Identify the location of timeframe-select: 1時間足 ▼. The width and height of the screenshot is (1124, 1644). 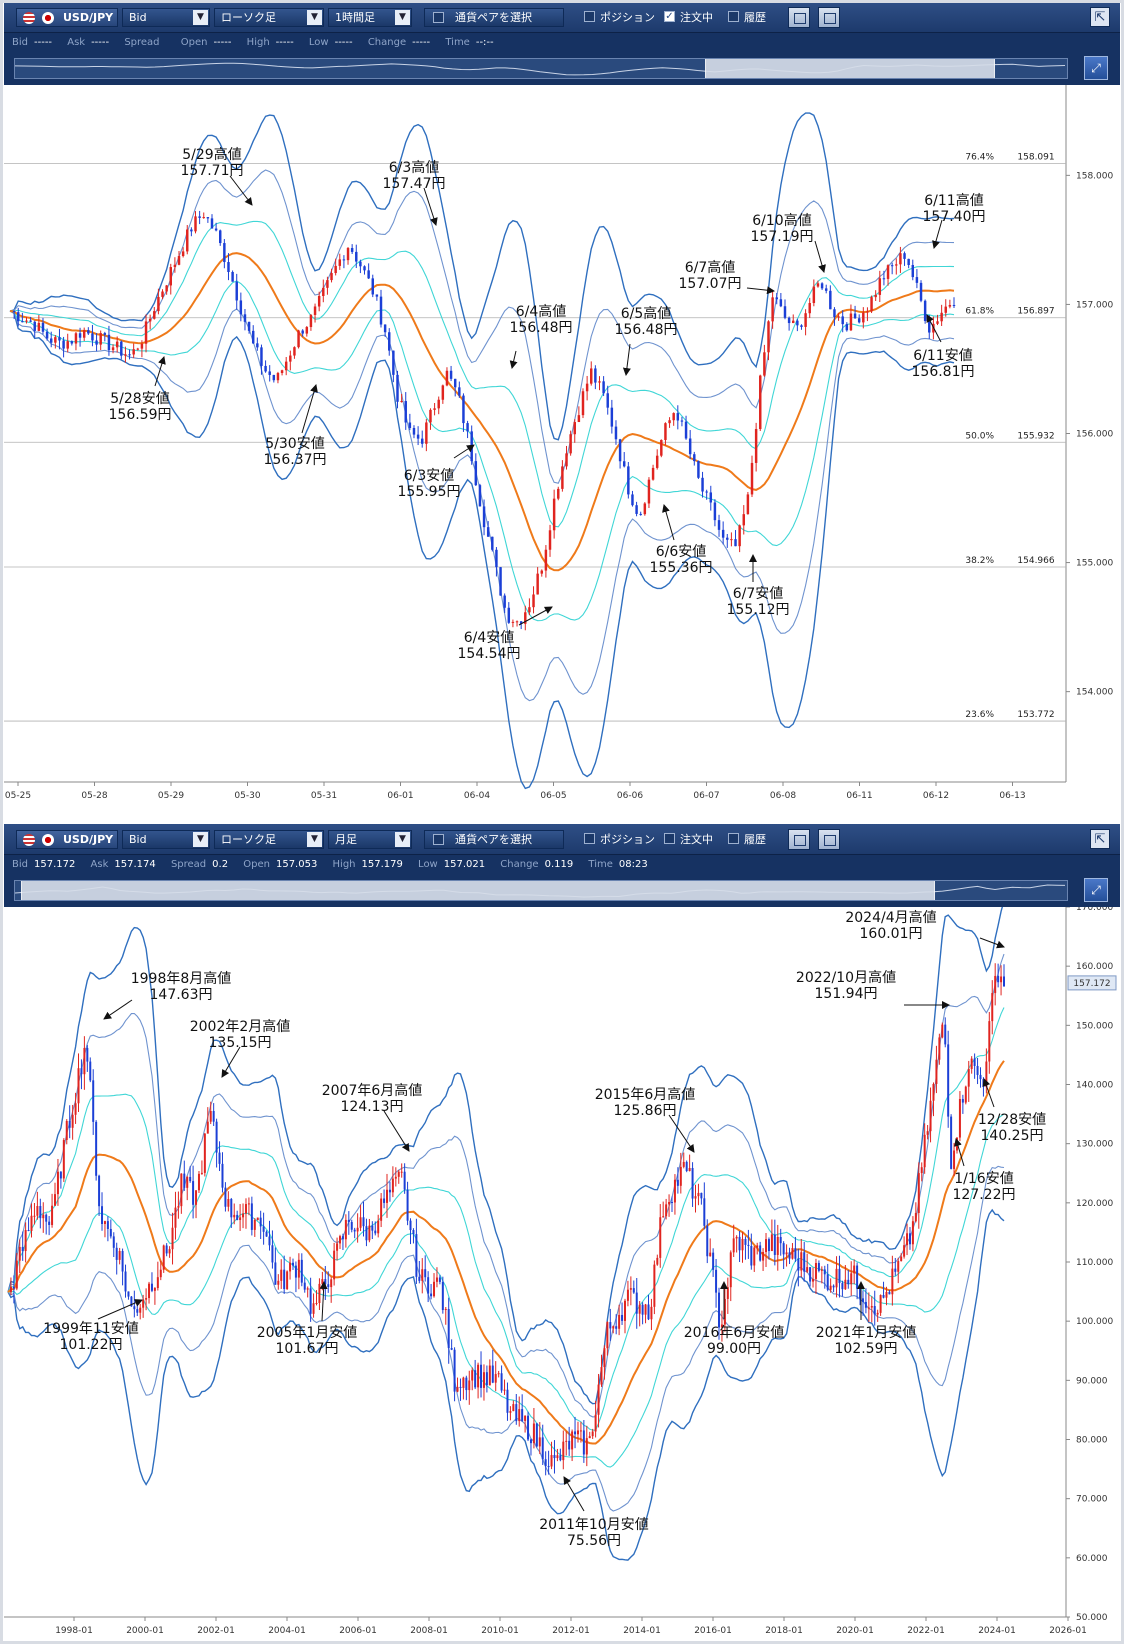
(370, 17).